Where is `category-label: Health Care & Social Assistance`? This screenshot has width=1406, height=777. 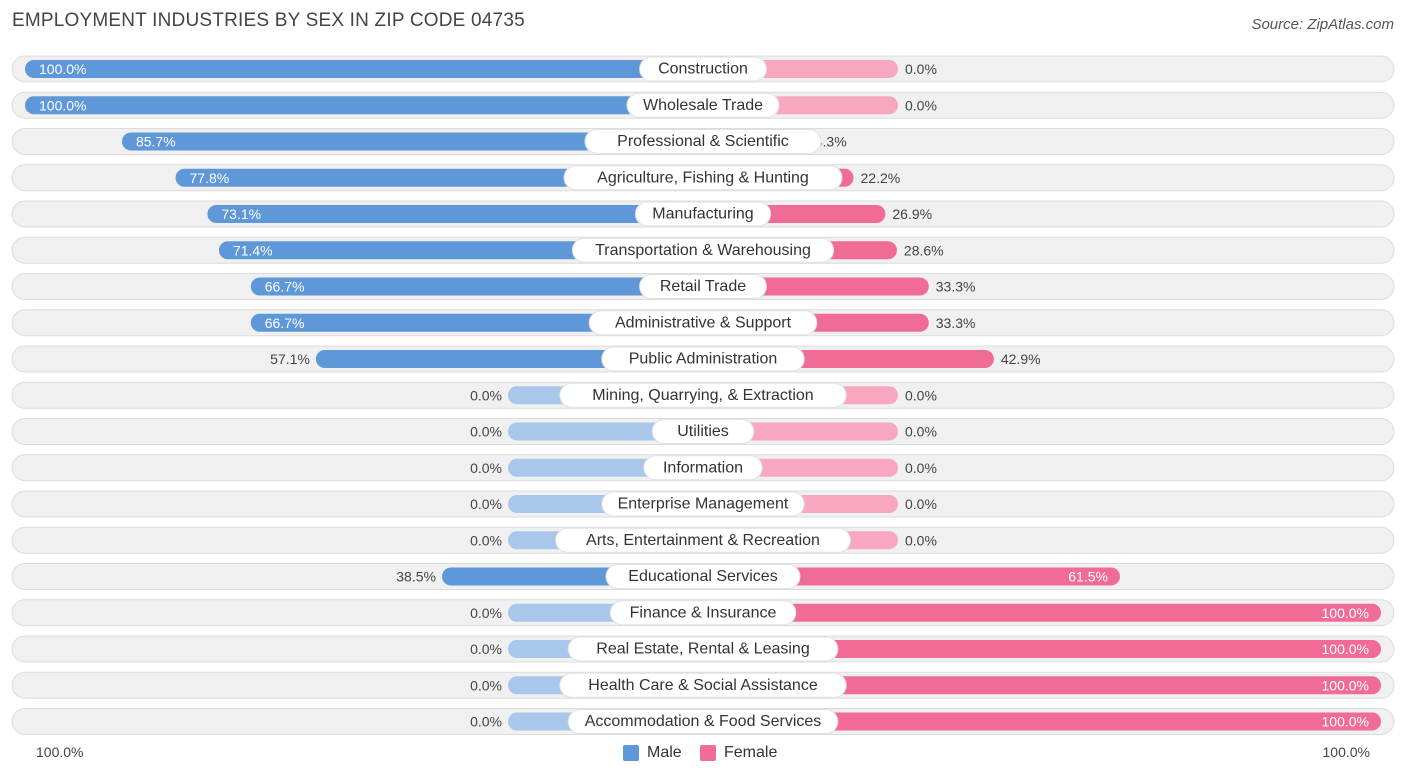
category-label: Health Care & Social Assistance is located at coordinates (703, 685).